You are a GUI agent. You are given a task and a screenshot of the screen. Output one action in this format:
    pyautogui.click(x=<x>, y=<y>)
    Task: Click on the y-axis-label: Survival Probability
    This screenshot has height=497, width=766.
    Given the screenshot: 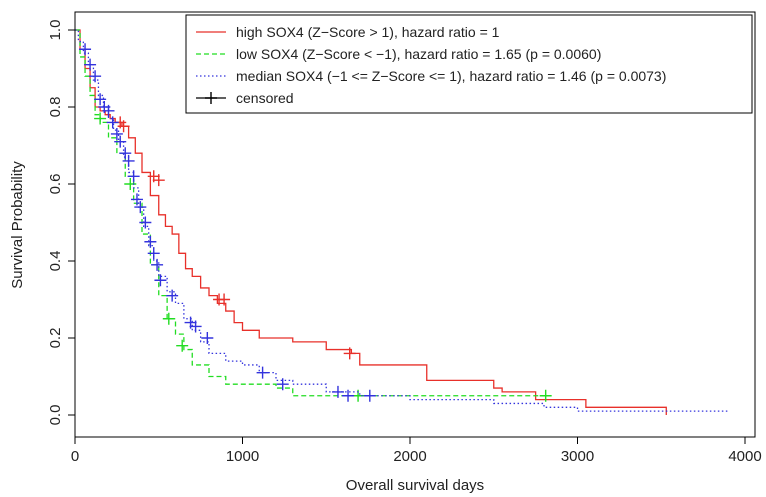 What is the action you would take?
    pyautogui.click(x=17, y=225)
    